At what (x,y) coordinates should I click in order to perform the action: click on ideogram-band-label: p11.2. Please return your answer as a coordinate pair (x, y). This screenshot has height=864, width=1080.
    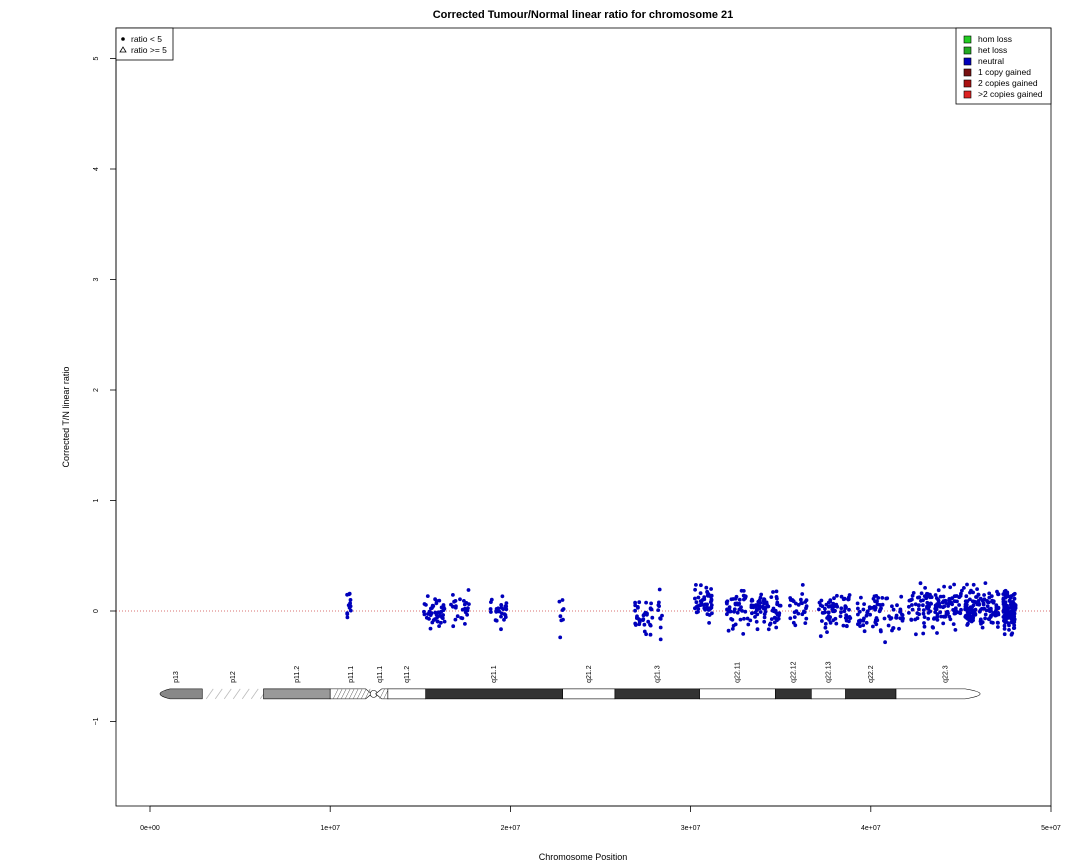
    Looking at the image, I should click on (297, 674).